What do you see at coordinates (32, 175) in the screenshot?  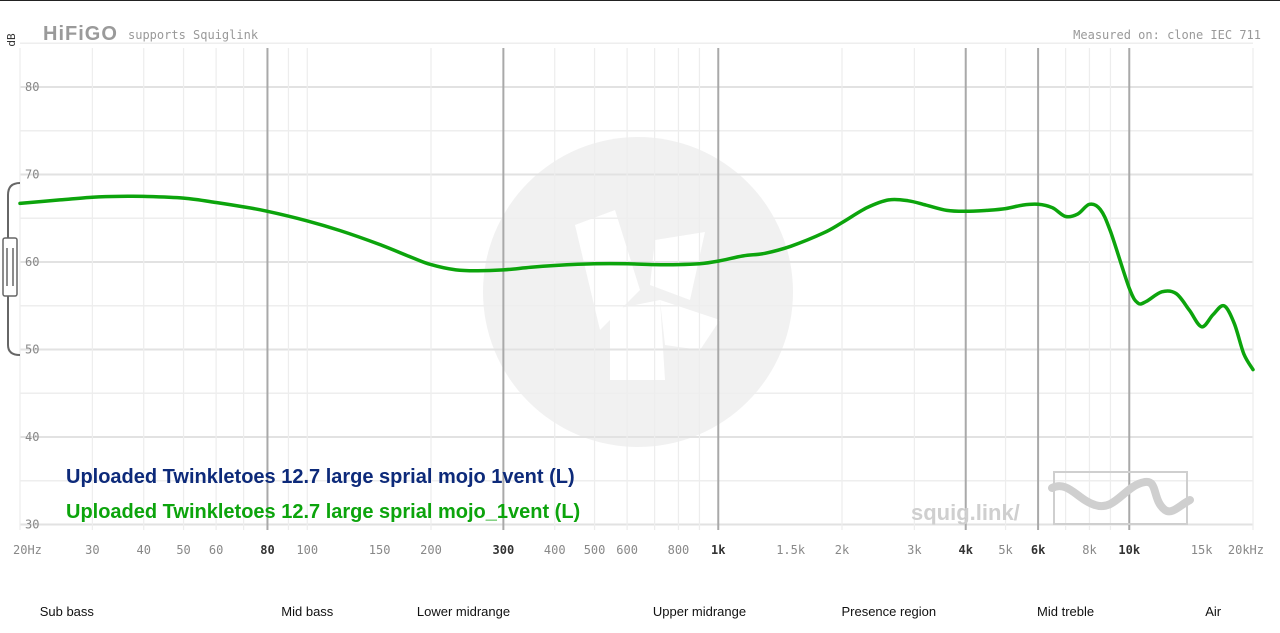 I see `y-tick-label-70: 70` at bounding box center [32, 175].